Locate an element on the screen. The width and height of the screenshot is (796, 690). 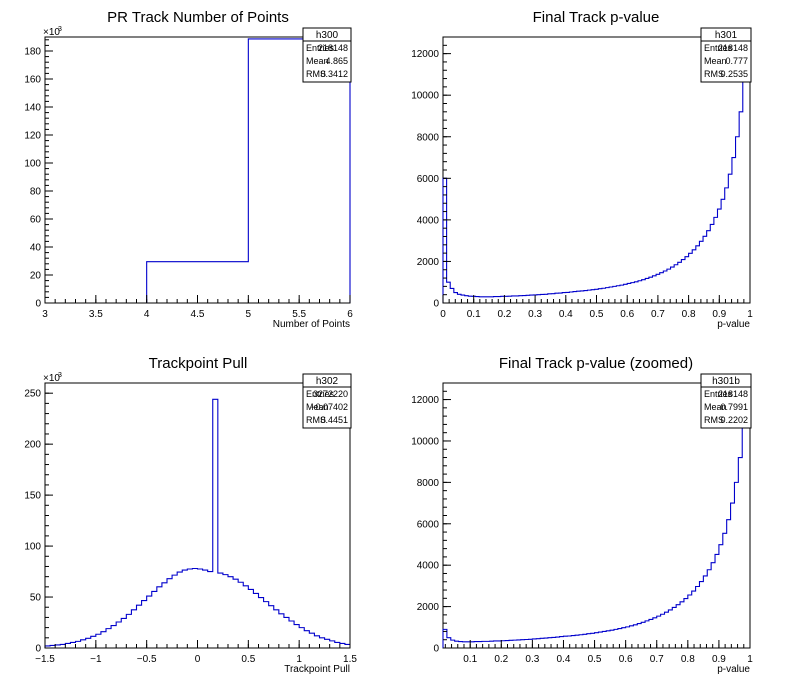
x-tick-label: −1.5 is located at coordinates (45, 659).